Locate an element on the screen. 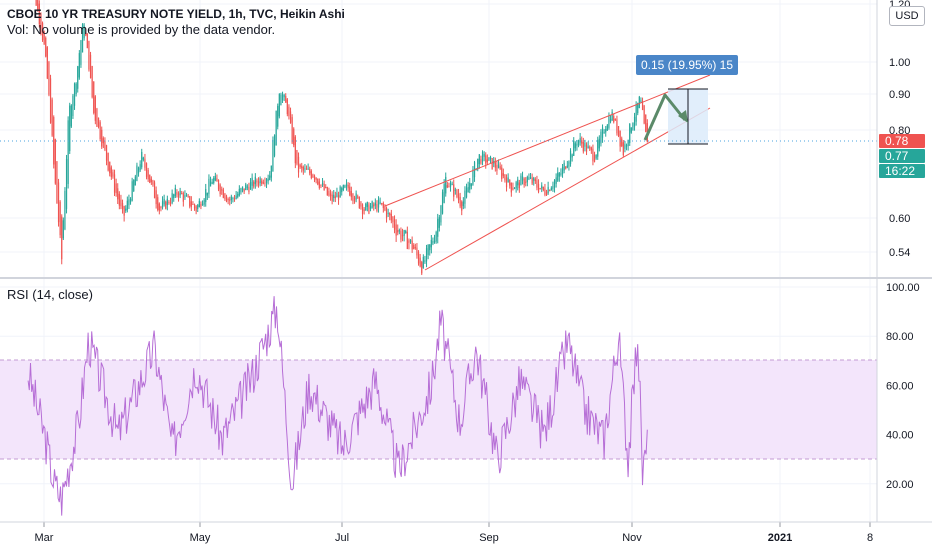 The image size is (932, 550). projection-arrow-path is located at coordinates (665, 117).